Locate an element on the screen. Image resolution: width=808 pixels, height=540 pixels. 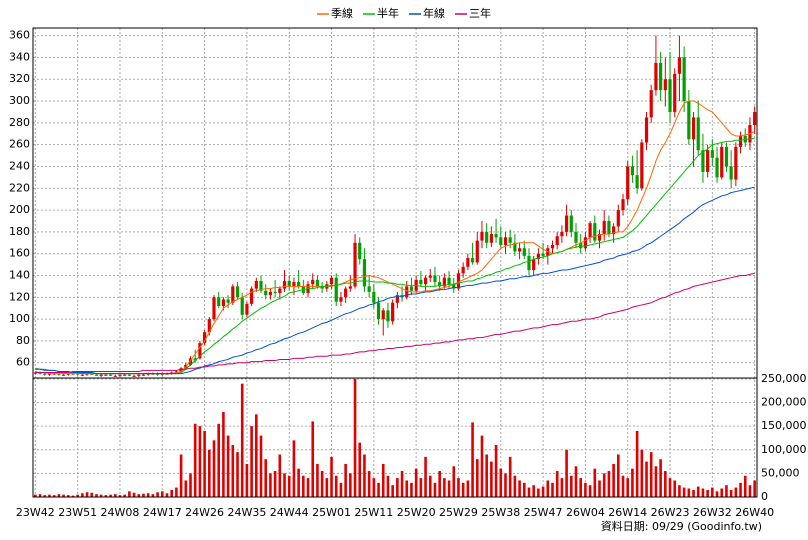
x-tick-label: 26W14 is located at coordinates (627, 512).